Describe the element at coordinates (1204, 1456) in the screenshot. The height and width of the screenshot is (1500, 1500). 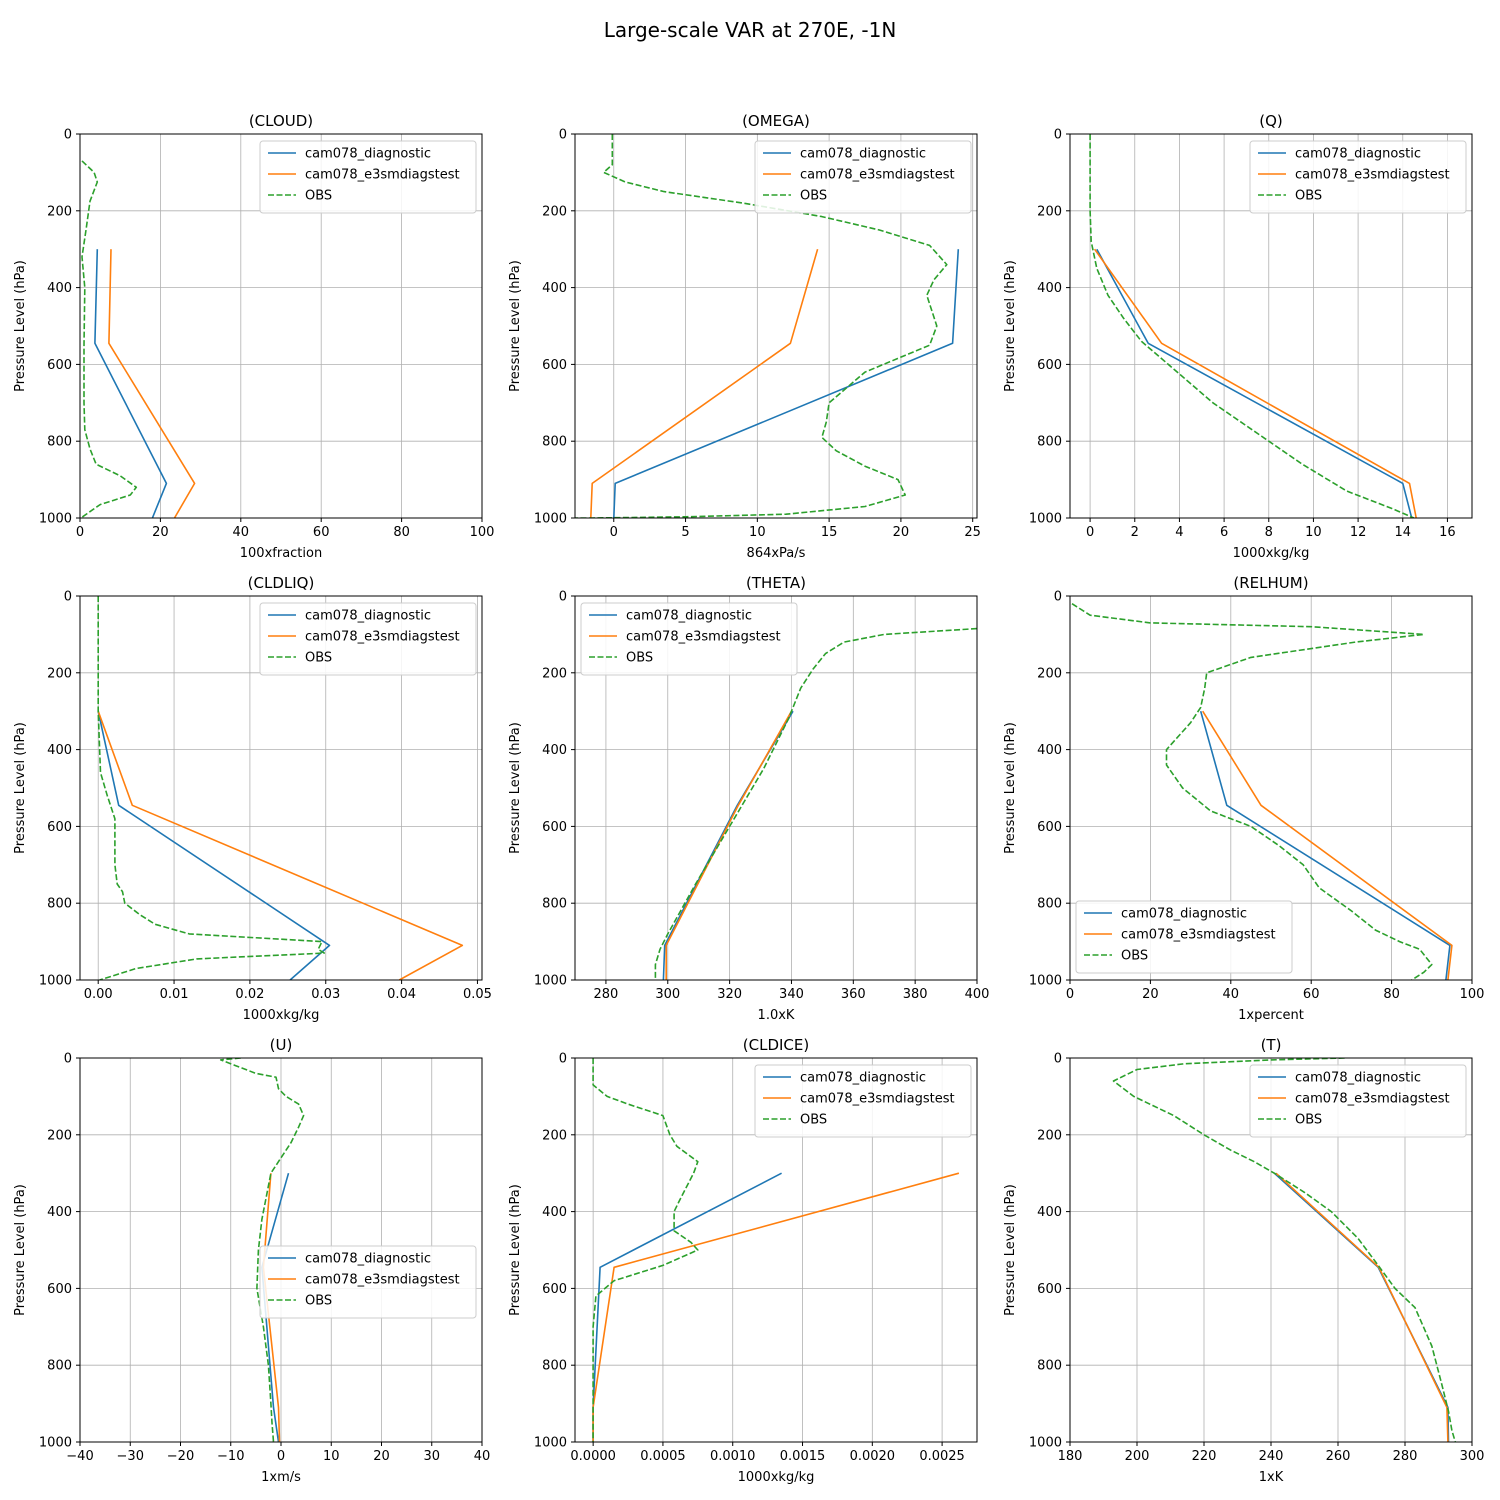
I see `x-tick-label: 220` at that location.